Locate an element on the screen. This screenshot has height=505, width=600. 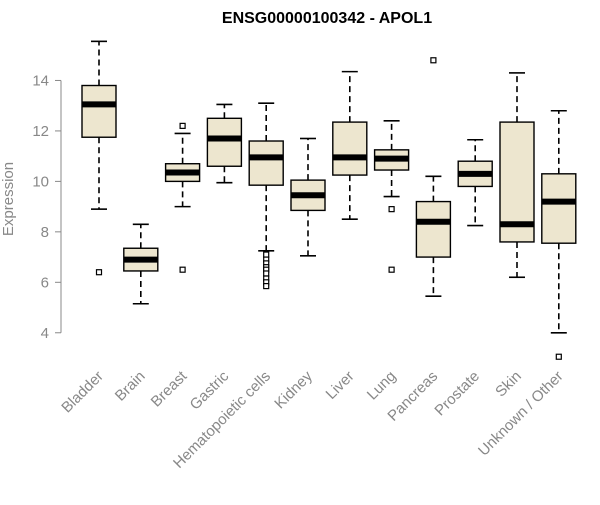
box-group-unknown-other is located at coordinates (559, 234).